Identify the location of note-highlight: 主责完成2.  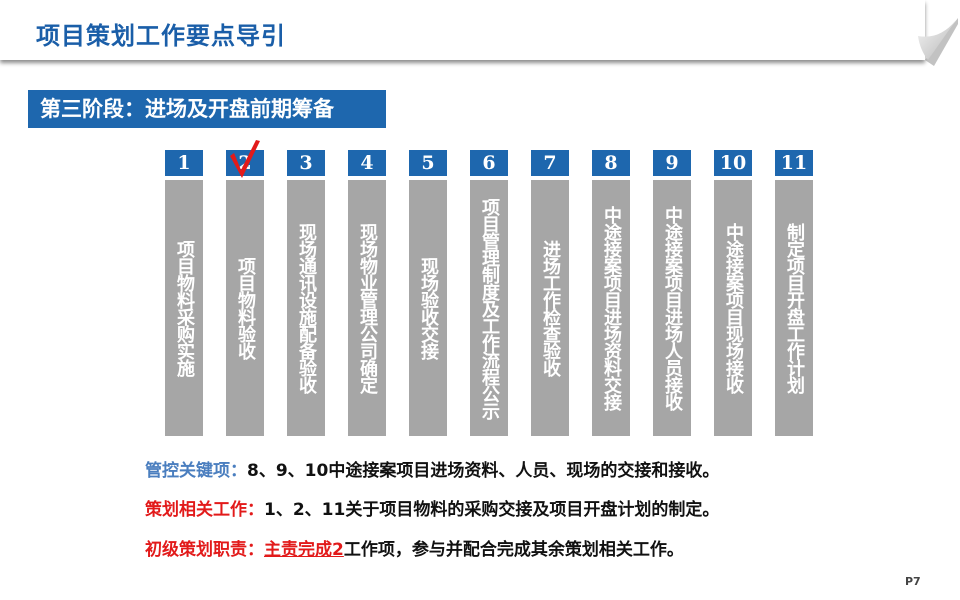
(304, 550).